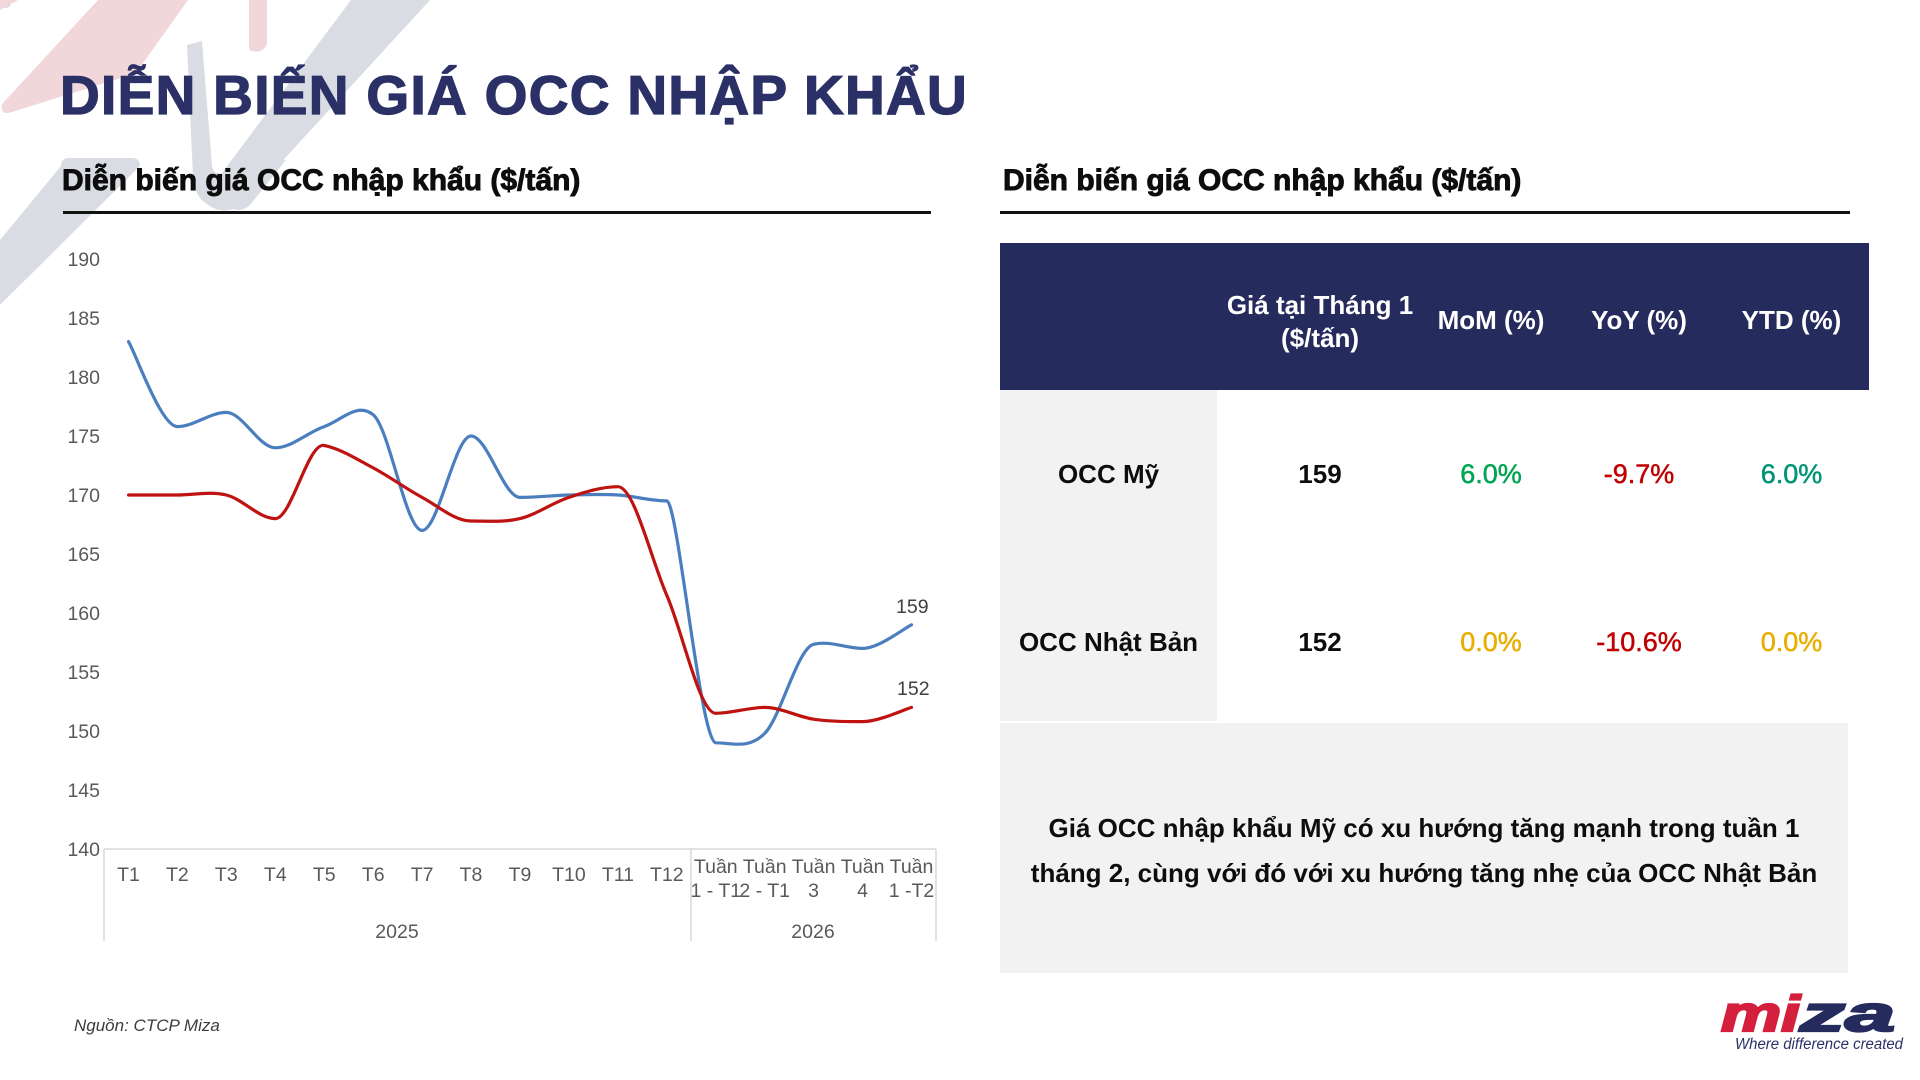  Describe the element at coordinates (913, 689) in the screenshot. I see `svg-text: 152` at that location.